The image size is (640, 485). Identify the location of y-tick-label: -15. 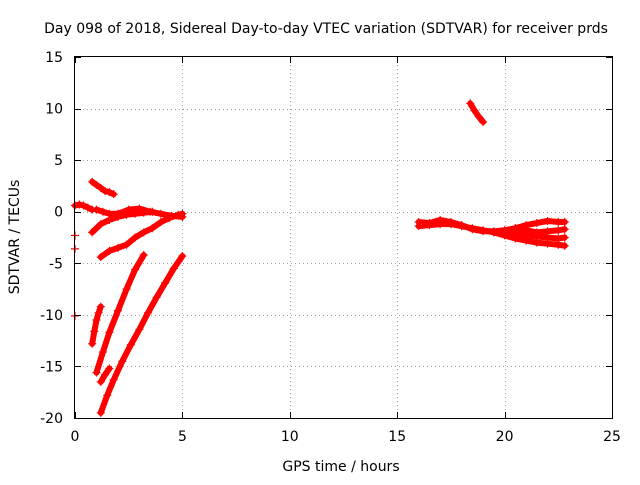
(51, 367).